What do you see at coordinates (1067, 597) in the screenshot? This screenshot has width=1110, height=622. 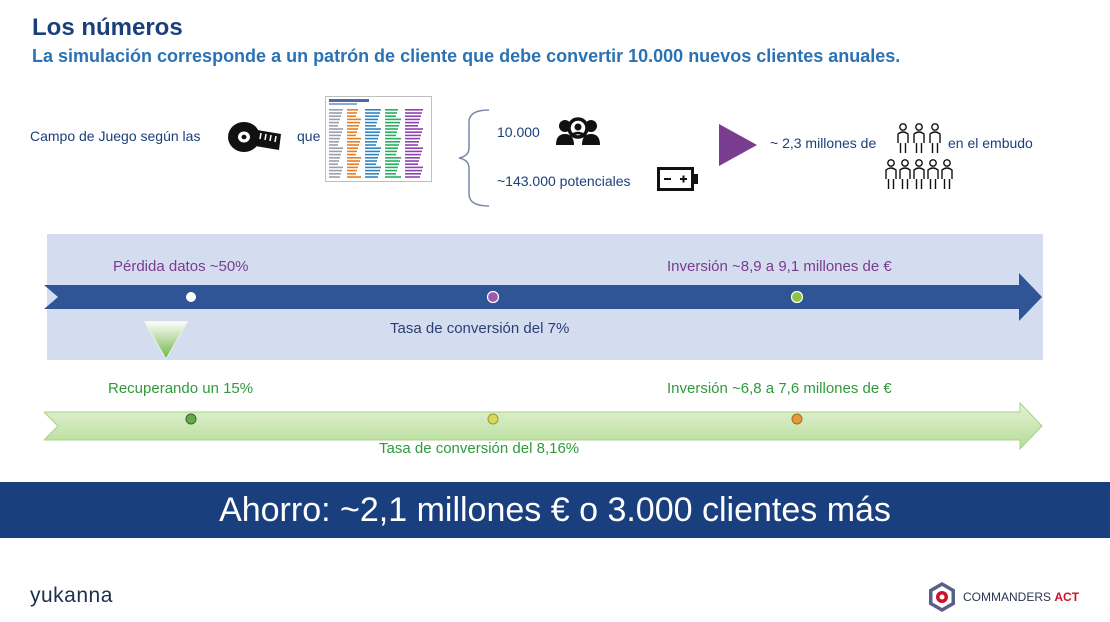 I see `act-text: ACT` at bounding box center [1067, 597].